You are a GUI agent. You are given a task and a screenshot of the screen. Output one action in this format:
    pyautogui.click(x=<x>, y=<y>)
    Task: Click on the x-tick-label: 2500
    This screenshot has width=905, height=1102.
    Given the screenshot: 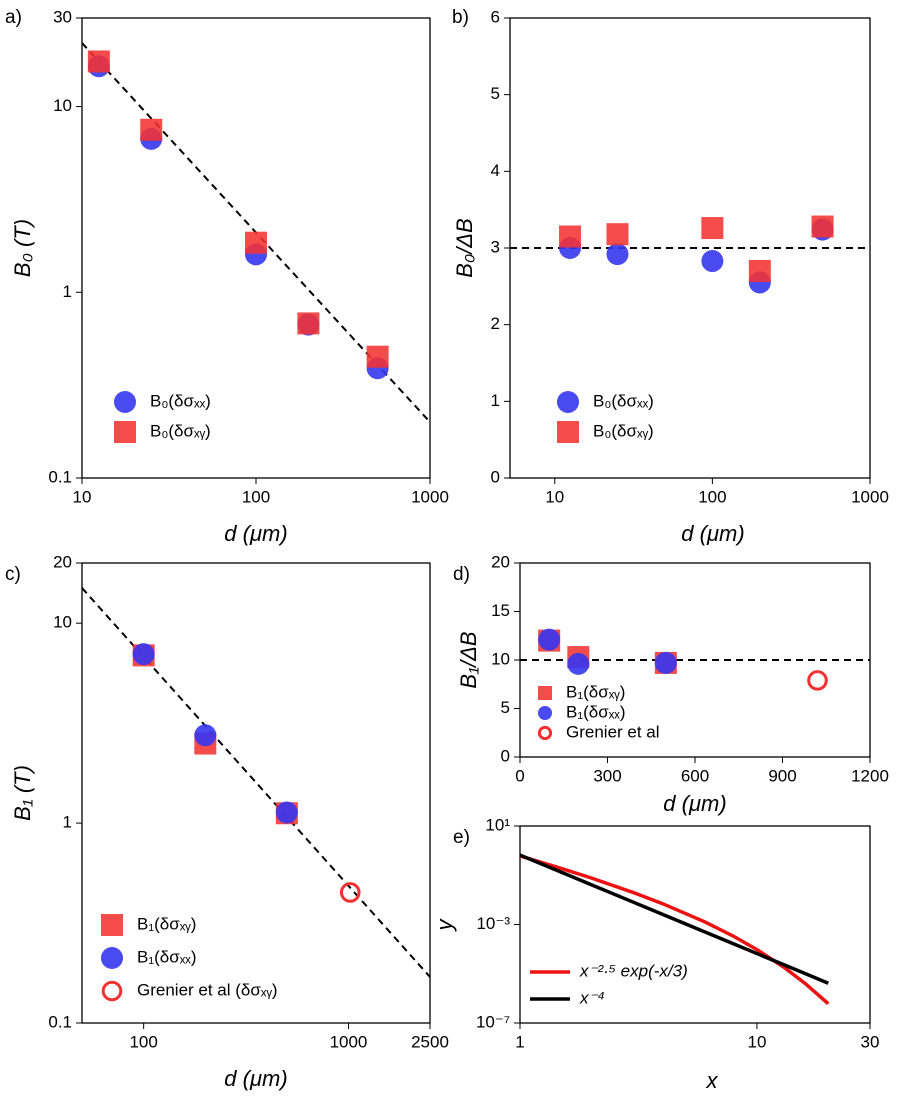 What is the action you would take?
    pyautogui.click(x=430, y=1041)
    